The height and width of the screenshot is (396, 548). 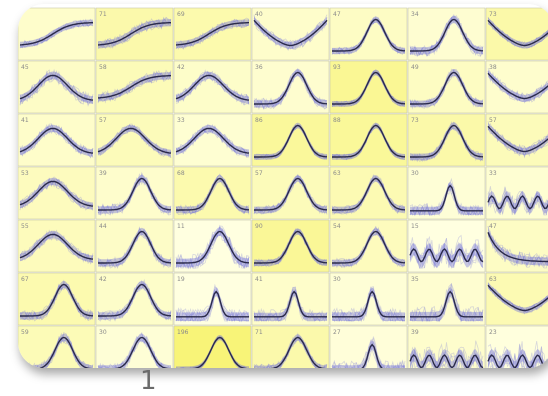 What do you see at coordinates (25, 67) in the screenshot?
I see `panel-count-label: 45` at bounding box center [25, 67].